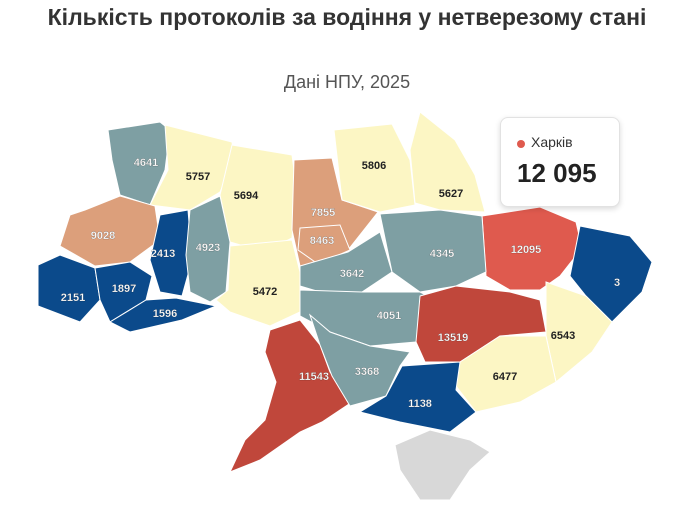 Image resolution: width=694 pixels, height=529 pixels. Describe the element at coordinates (526, 250) in the screenshot. I see `region-label: 12095` at that location.